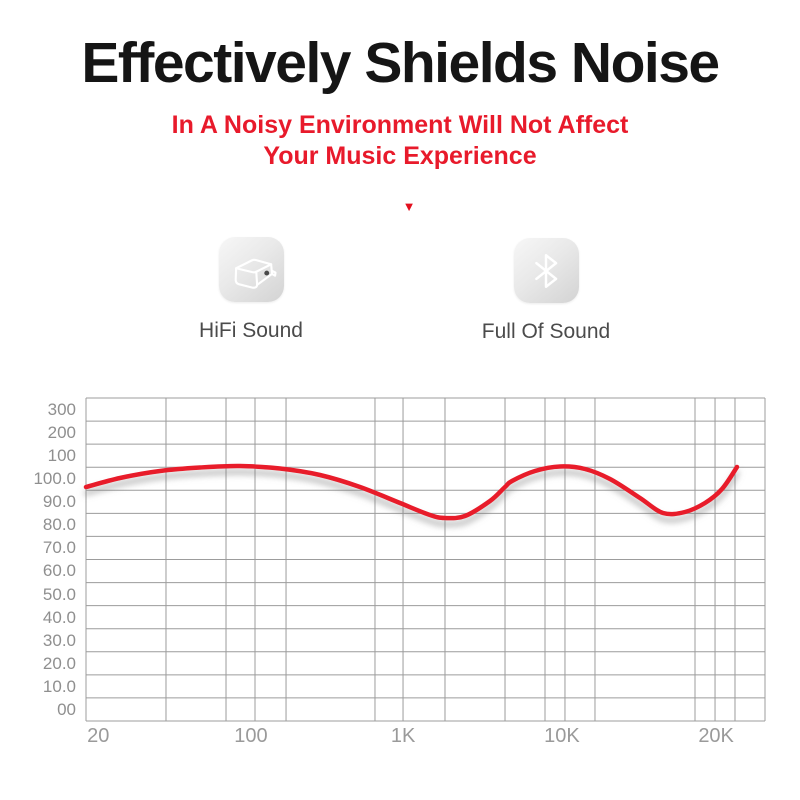 The height and width of the screenshot is (800, 800). Describe the element at coordinates (425, 740) in the screenshot. I see `x-axis-tick-labels: 20 100 1K 10K 20K` at that location.